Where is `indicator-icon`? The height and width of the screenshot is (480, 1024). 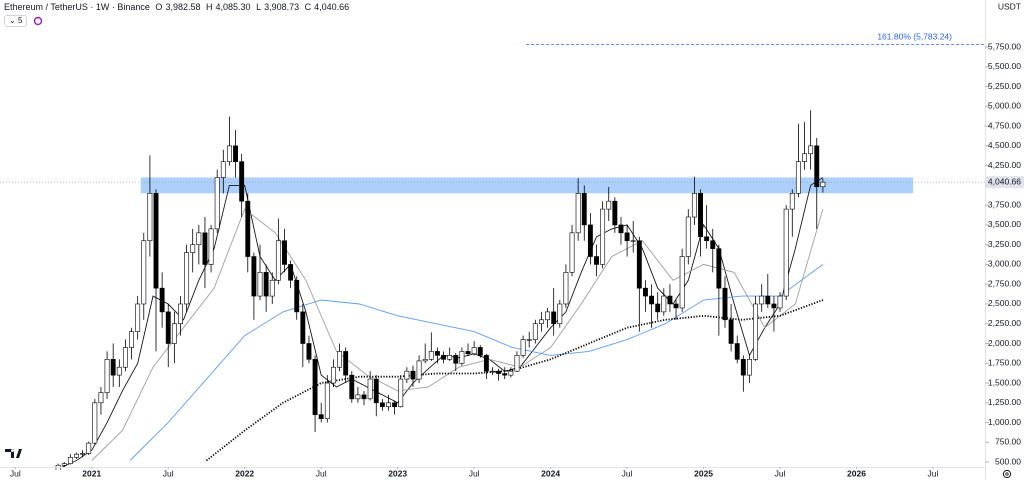 indicator-icon is located at coordinates (38, 21).